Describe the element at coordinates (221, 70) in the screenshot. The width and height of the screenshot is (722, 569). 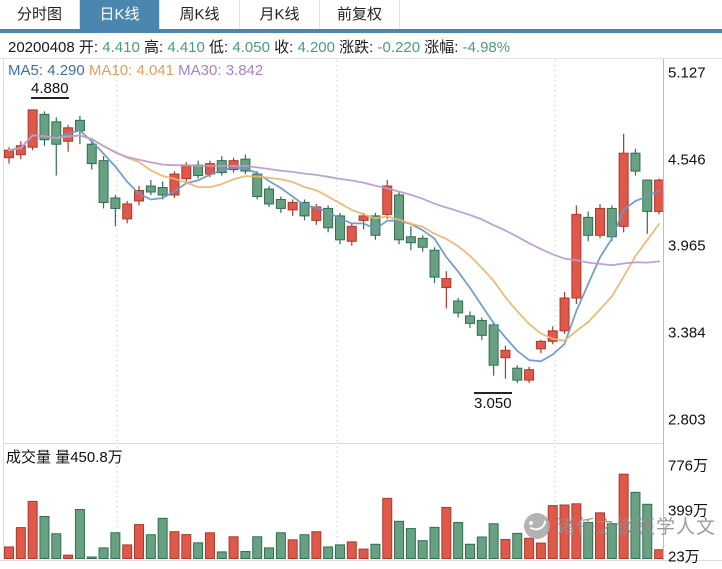
I see `ma30-label: MA30: 3.842` at that location.